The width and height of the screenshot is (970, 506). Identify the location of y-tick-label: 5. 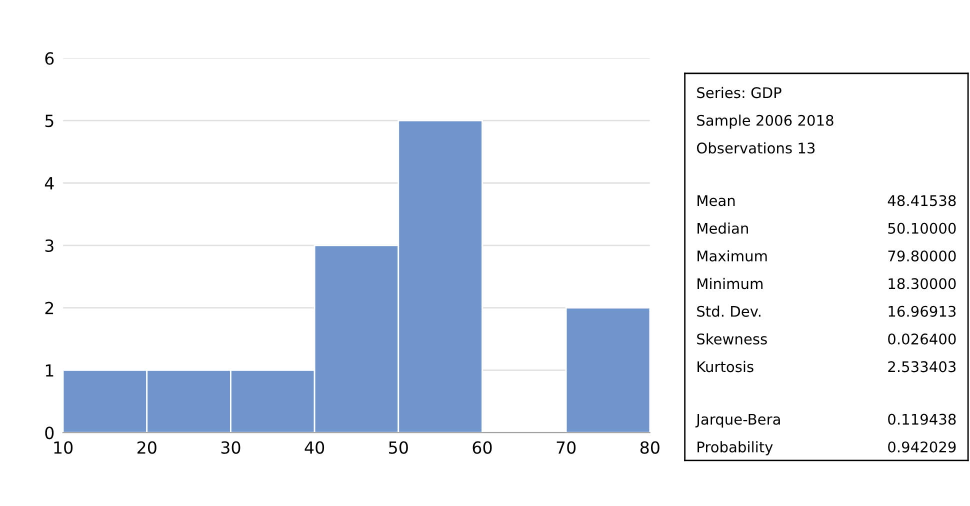
(49, 121).